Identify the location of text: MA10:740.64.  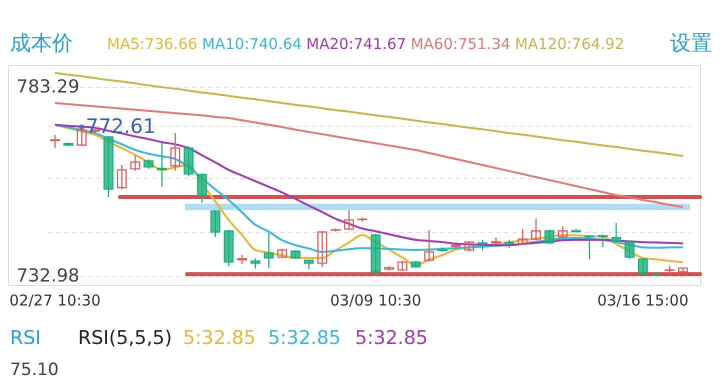
(252, 44).